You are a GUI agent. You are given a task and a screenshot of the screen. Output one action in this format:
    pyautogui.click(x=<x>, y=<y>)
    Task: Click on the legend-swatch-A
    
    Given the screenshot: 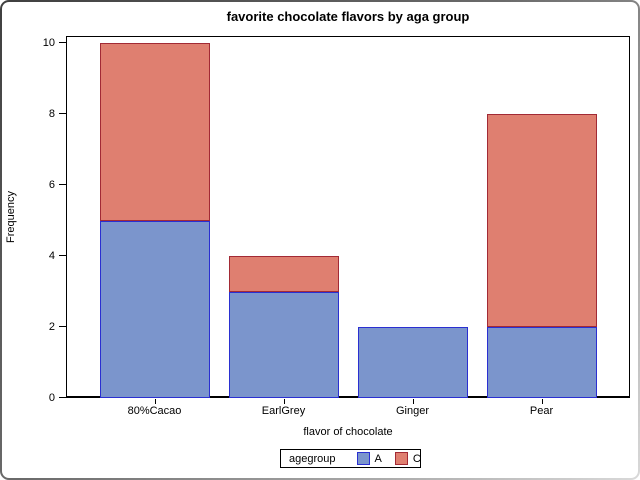 What is the action you would take?
    pyautogui.click(x=363, y=458)
    